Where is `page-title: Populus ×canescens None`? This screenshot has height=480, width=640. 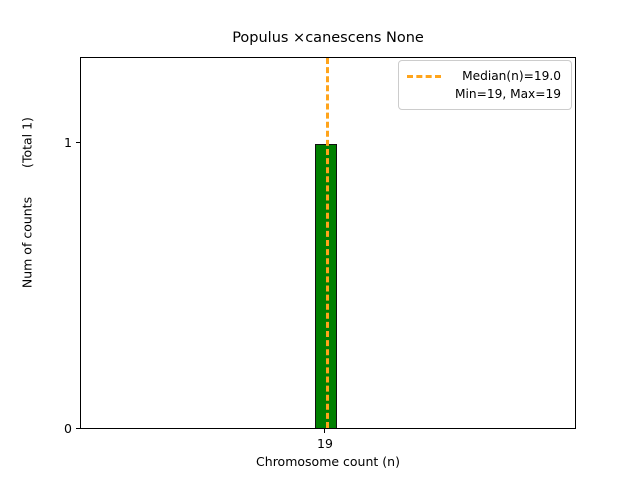 page-title: Populus ×canescens None is located at coordinates (328, 38).